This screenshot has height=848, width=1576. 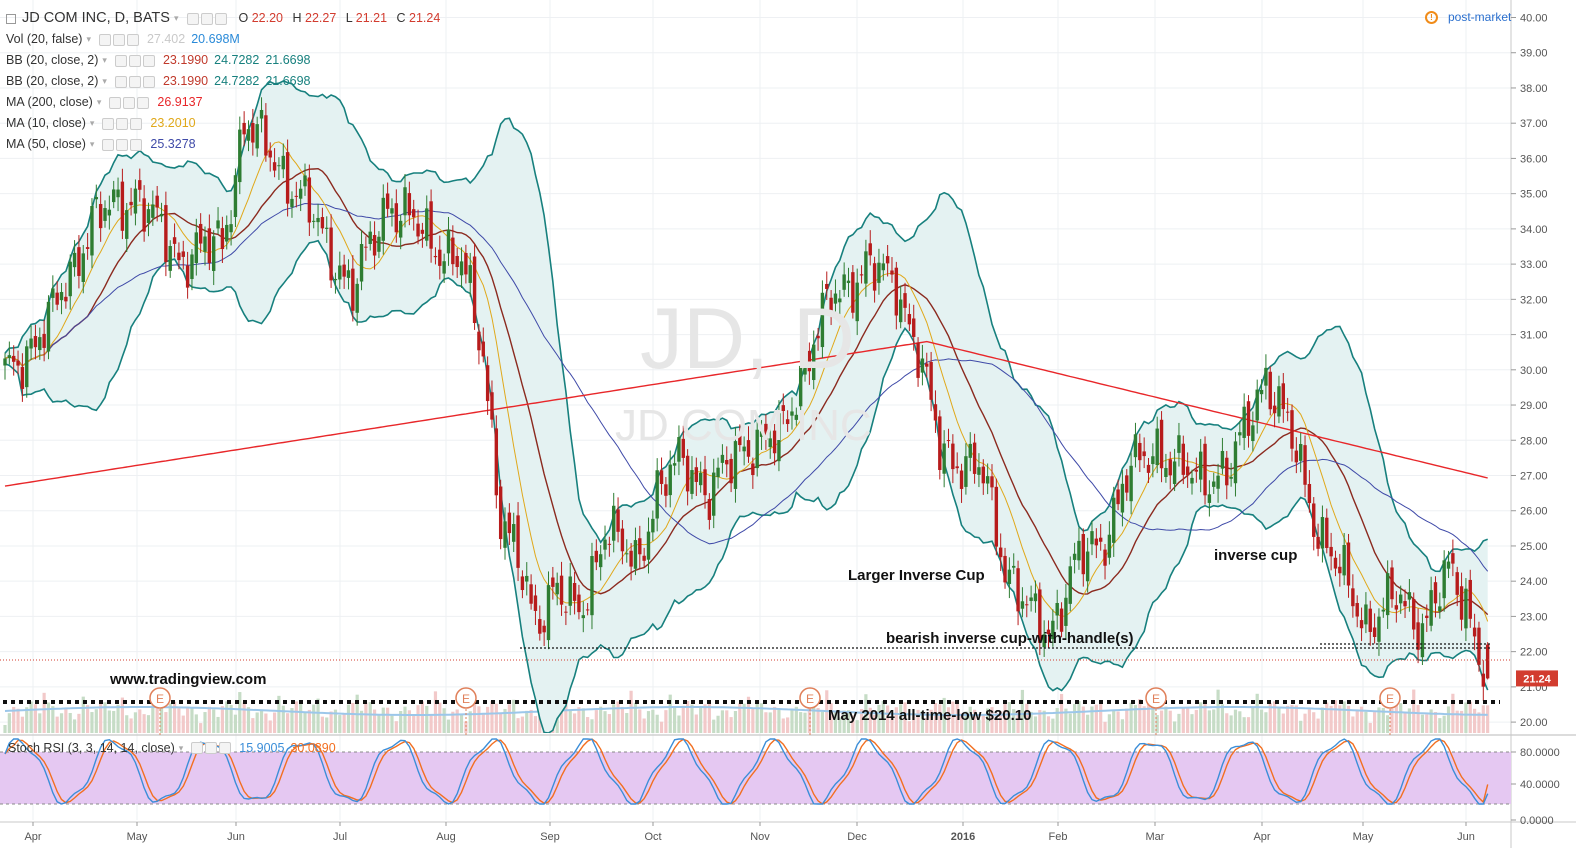 What do you see at coordinates (760, 837) in the screenshot?
I see `time-axis-label: Nov` at bounding box center [760, 837].